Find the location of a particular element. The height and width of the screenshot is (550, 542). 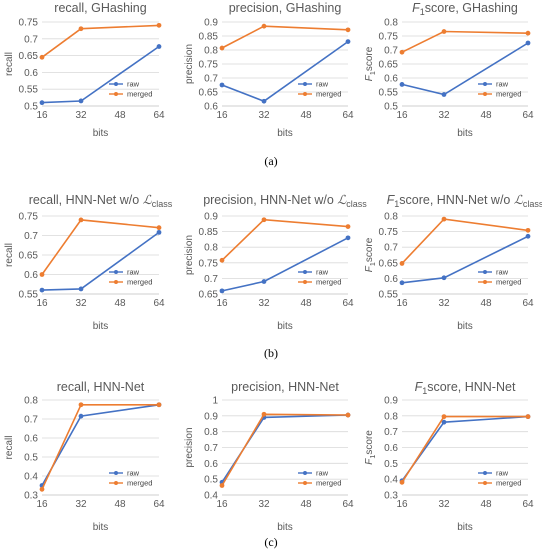

y-axis-label: precision is located at coordinates (189, 255).